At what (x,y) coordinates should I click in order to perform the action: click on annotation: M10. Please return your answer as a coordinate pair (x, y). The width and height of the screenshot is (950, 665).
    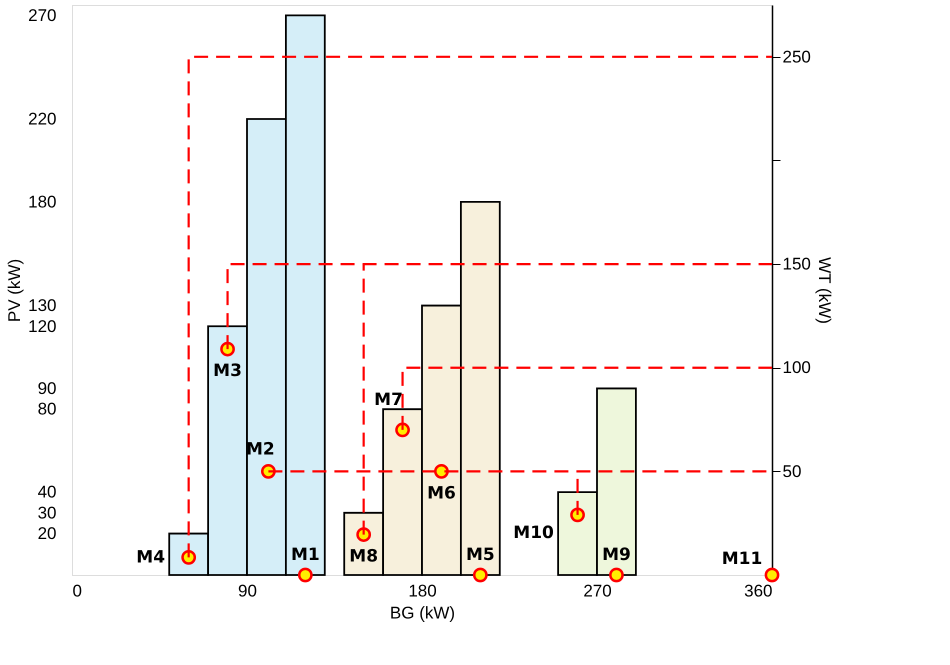
    Looking at the image, I should click on (533, 532).